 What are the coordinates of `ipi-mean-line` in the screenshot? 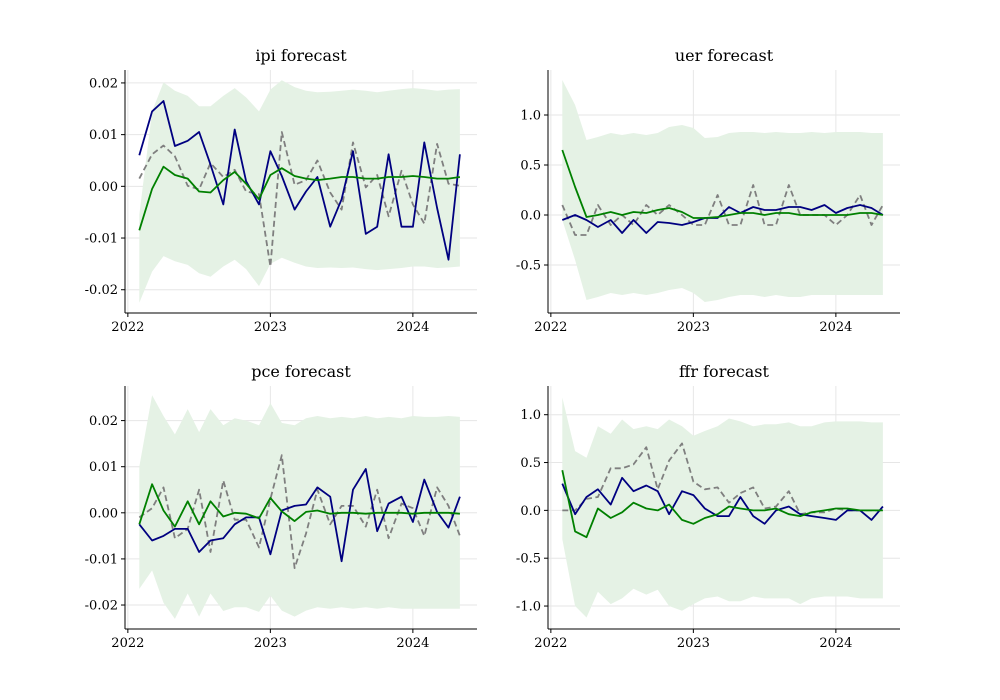 It's located at (299, 198).